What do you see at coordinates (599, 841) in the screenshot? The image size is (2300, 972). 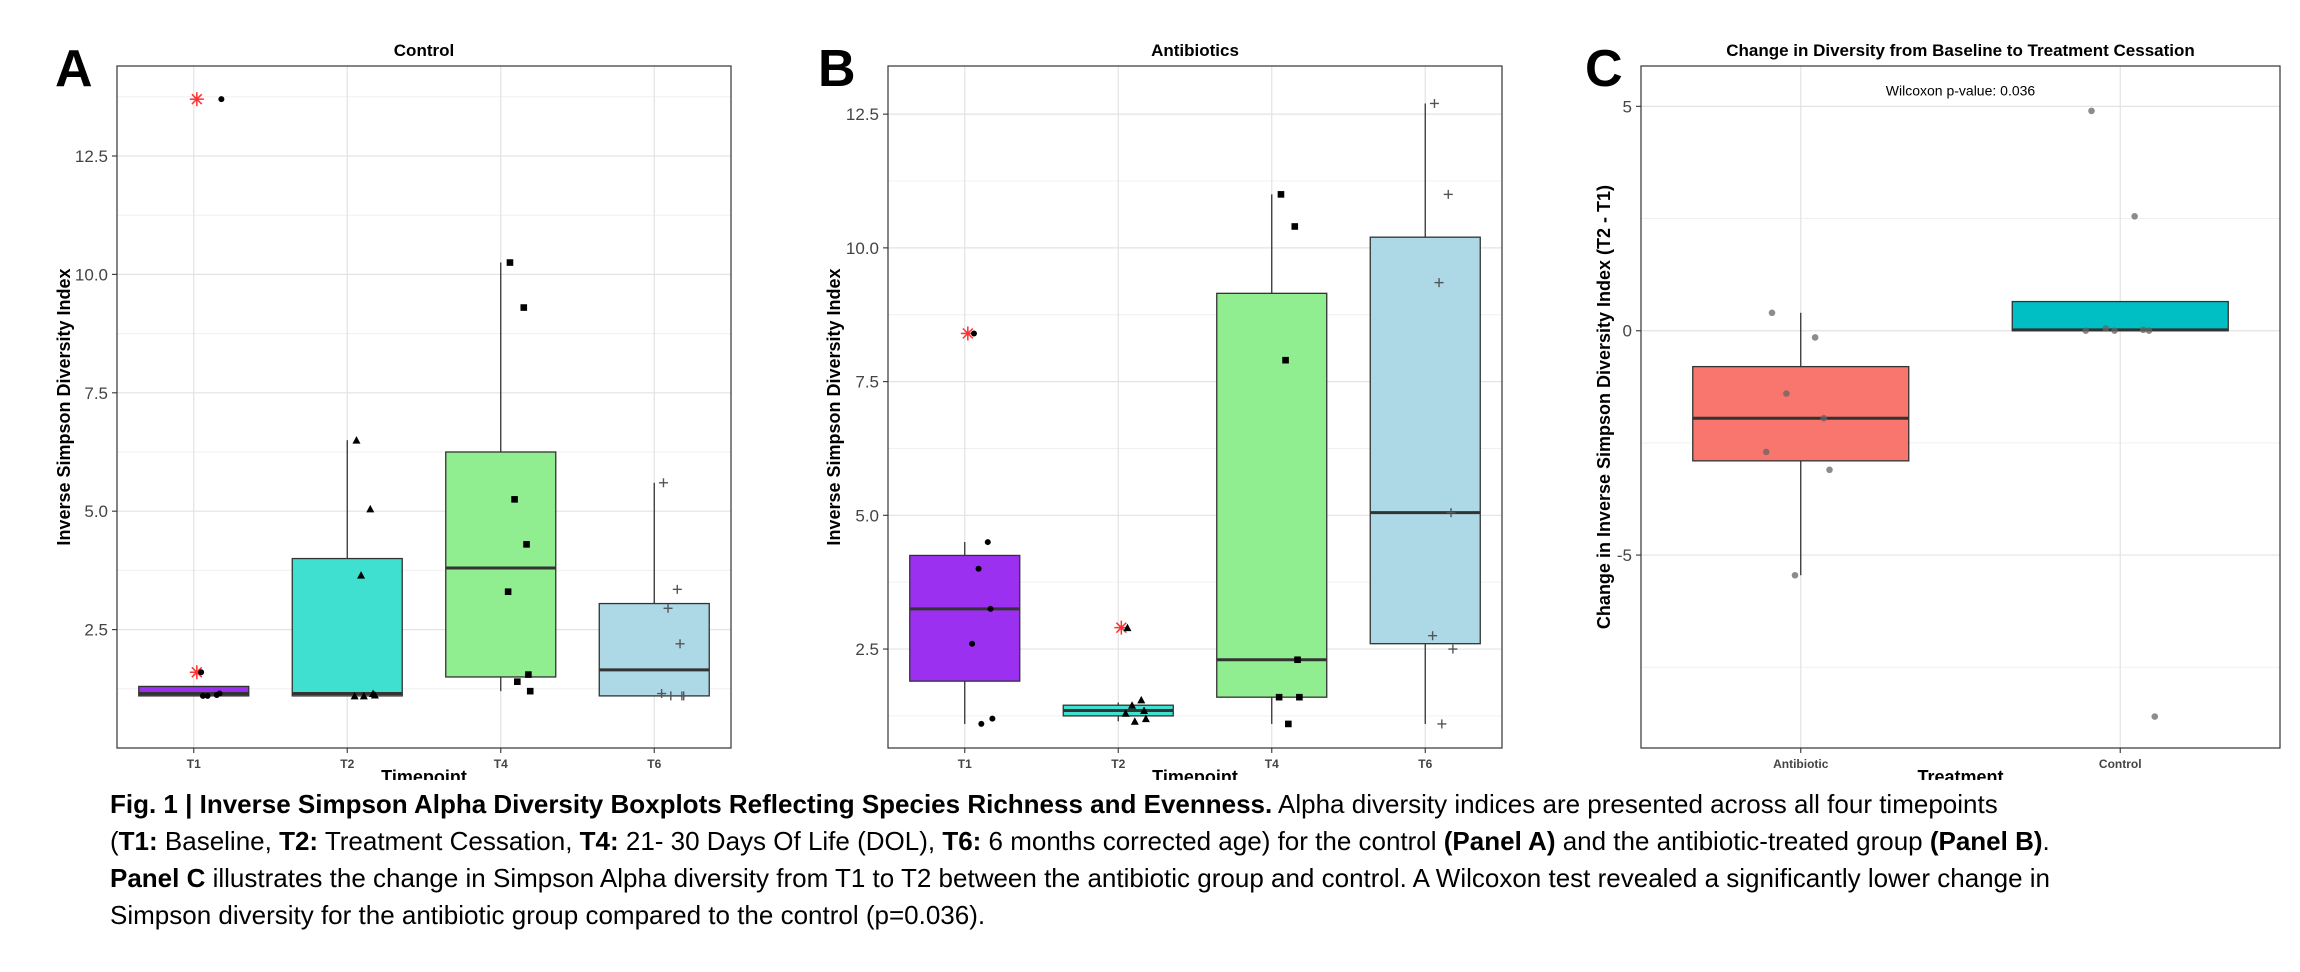 I see `caption-bold-segment: T4:` at bounding box center [599, 841].